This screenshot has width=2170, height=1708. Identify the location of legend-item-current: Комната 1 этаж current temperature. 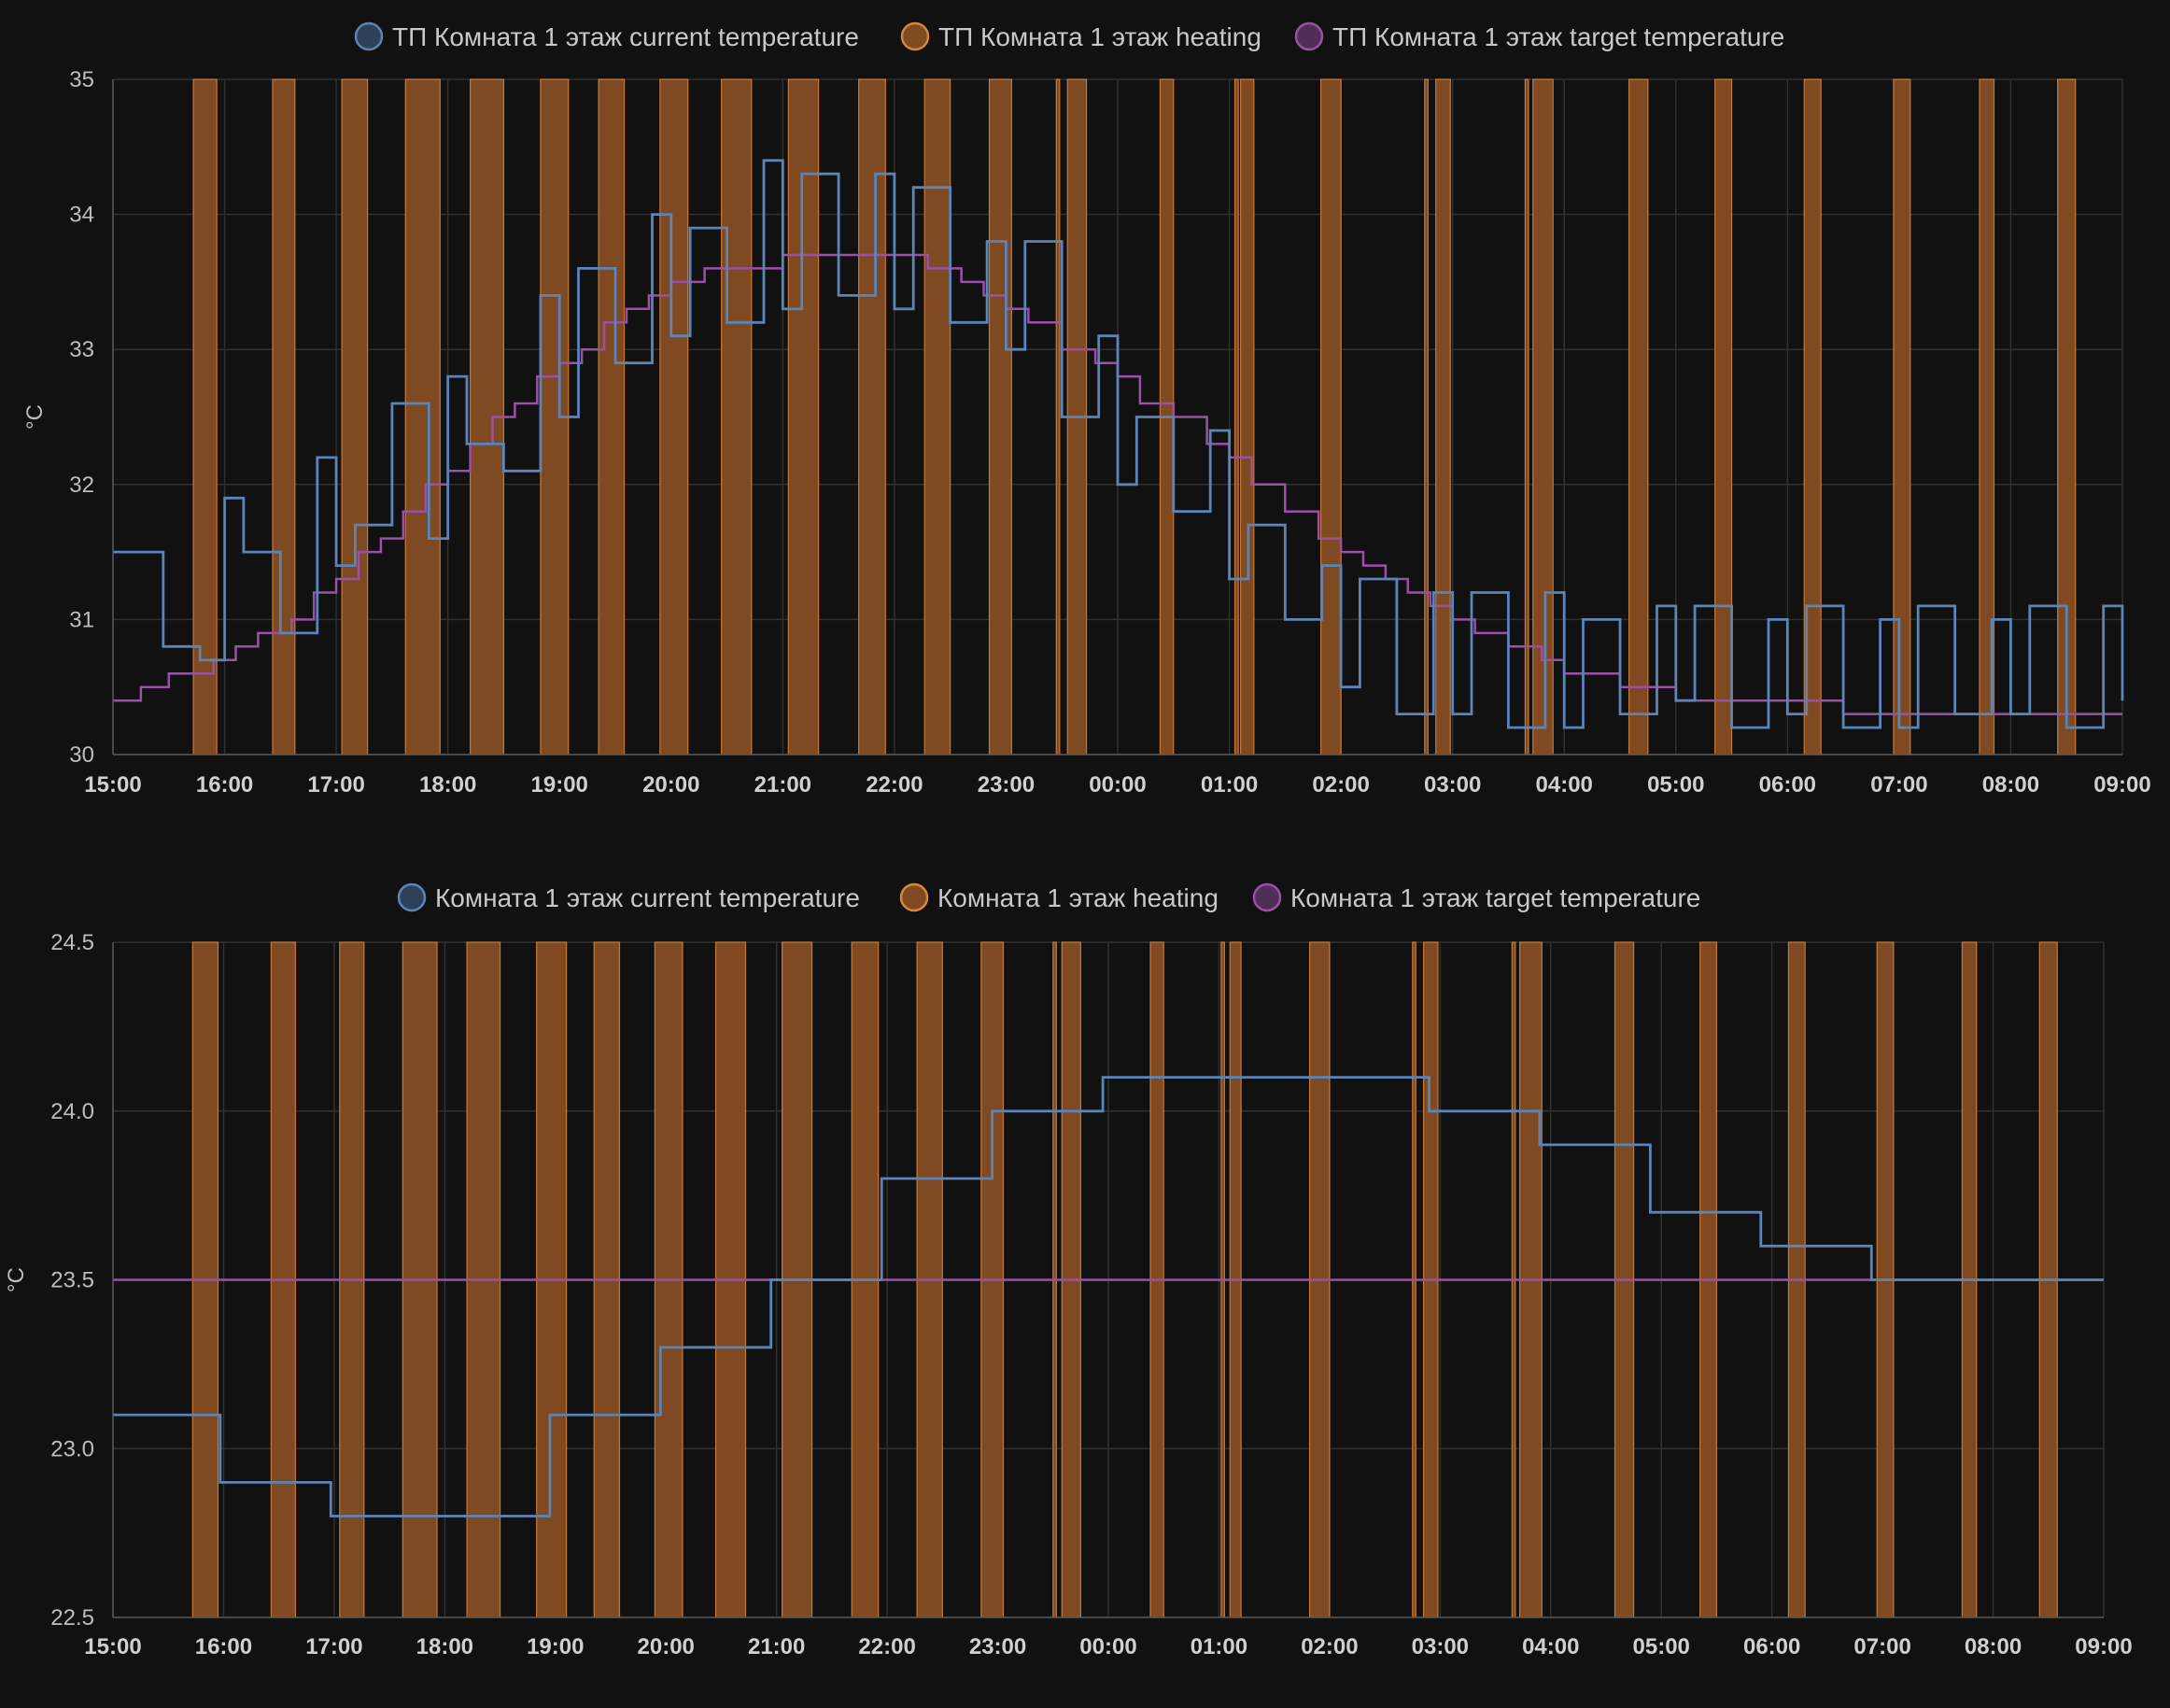
(628, 897).